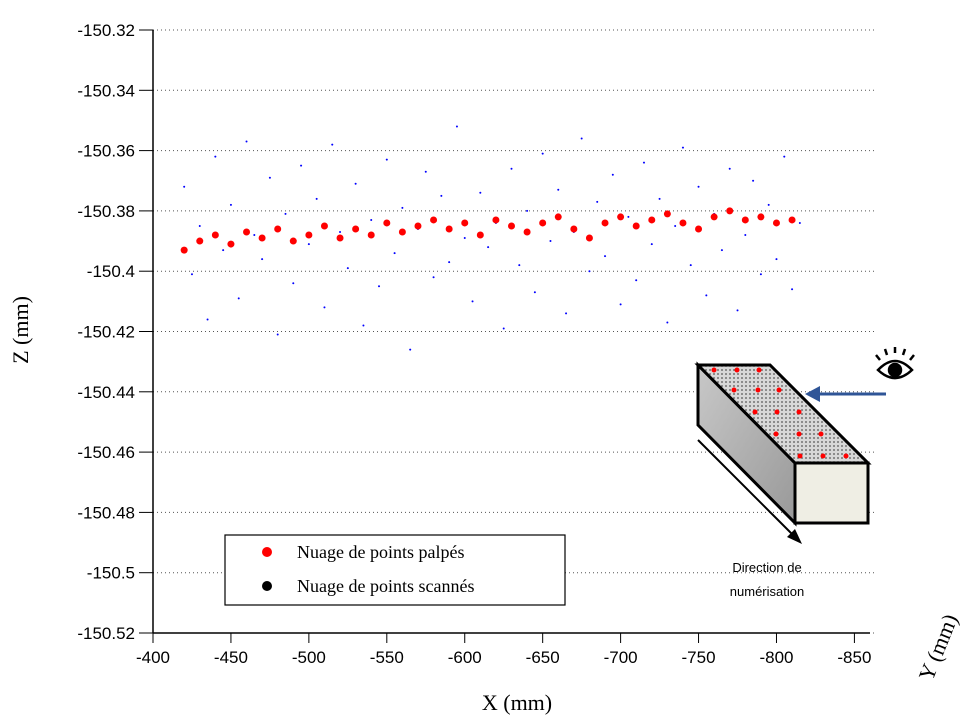  I want to click on x-tick-label: -700, so click(621, 657).